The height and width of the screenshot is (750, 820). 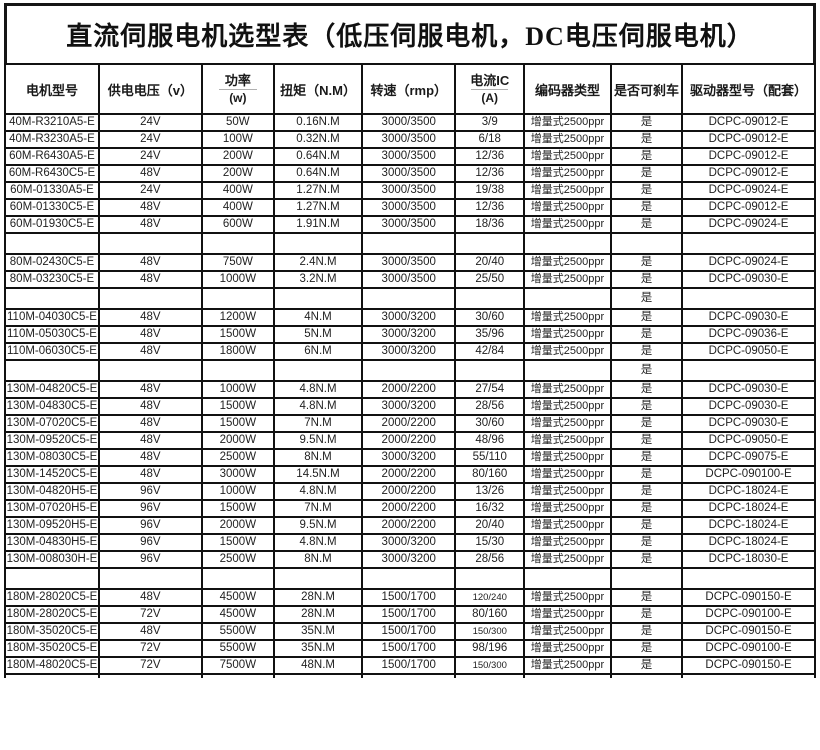 I want to click on page-title: 直流伺服电机选型表（低压伺服电机，DC电压伺服电机）, so click(x=410, y=34).